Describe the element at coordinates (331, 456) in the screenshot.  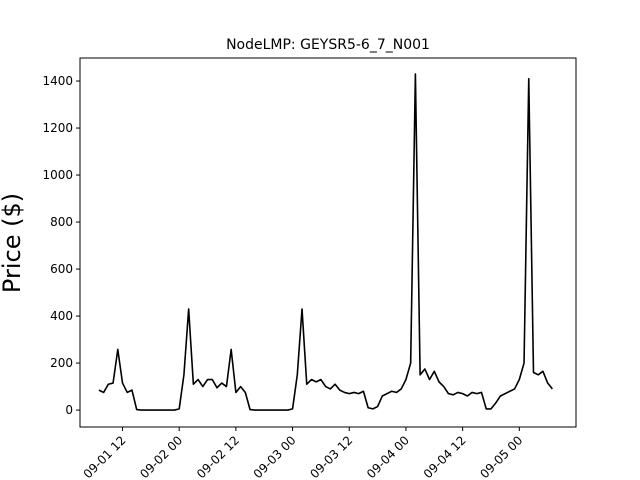
I see `x-tick-label: 09-03 12` at that location.